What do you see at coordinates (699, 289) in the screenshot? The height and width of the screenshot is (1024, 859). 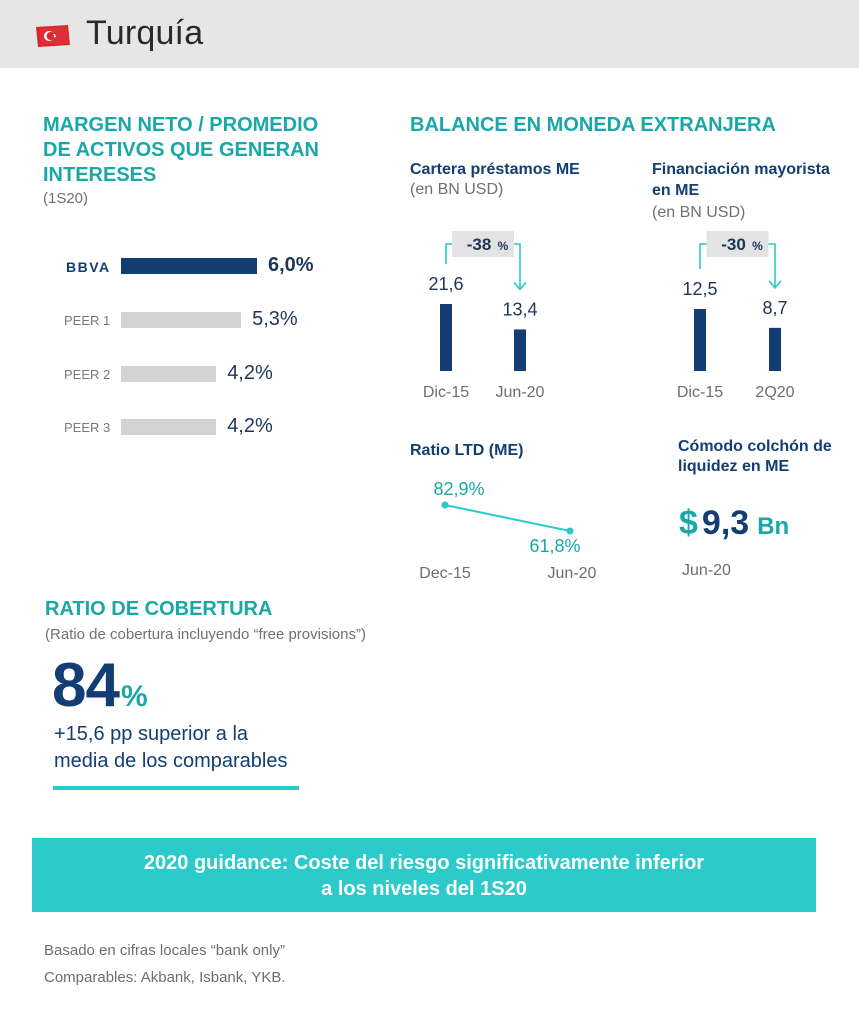 I see `funding-value-label-0: 12,5` at bounding box center [699, 289].